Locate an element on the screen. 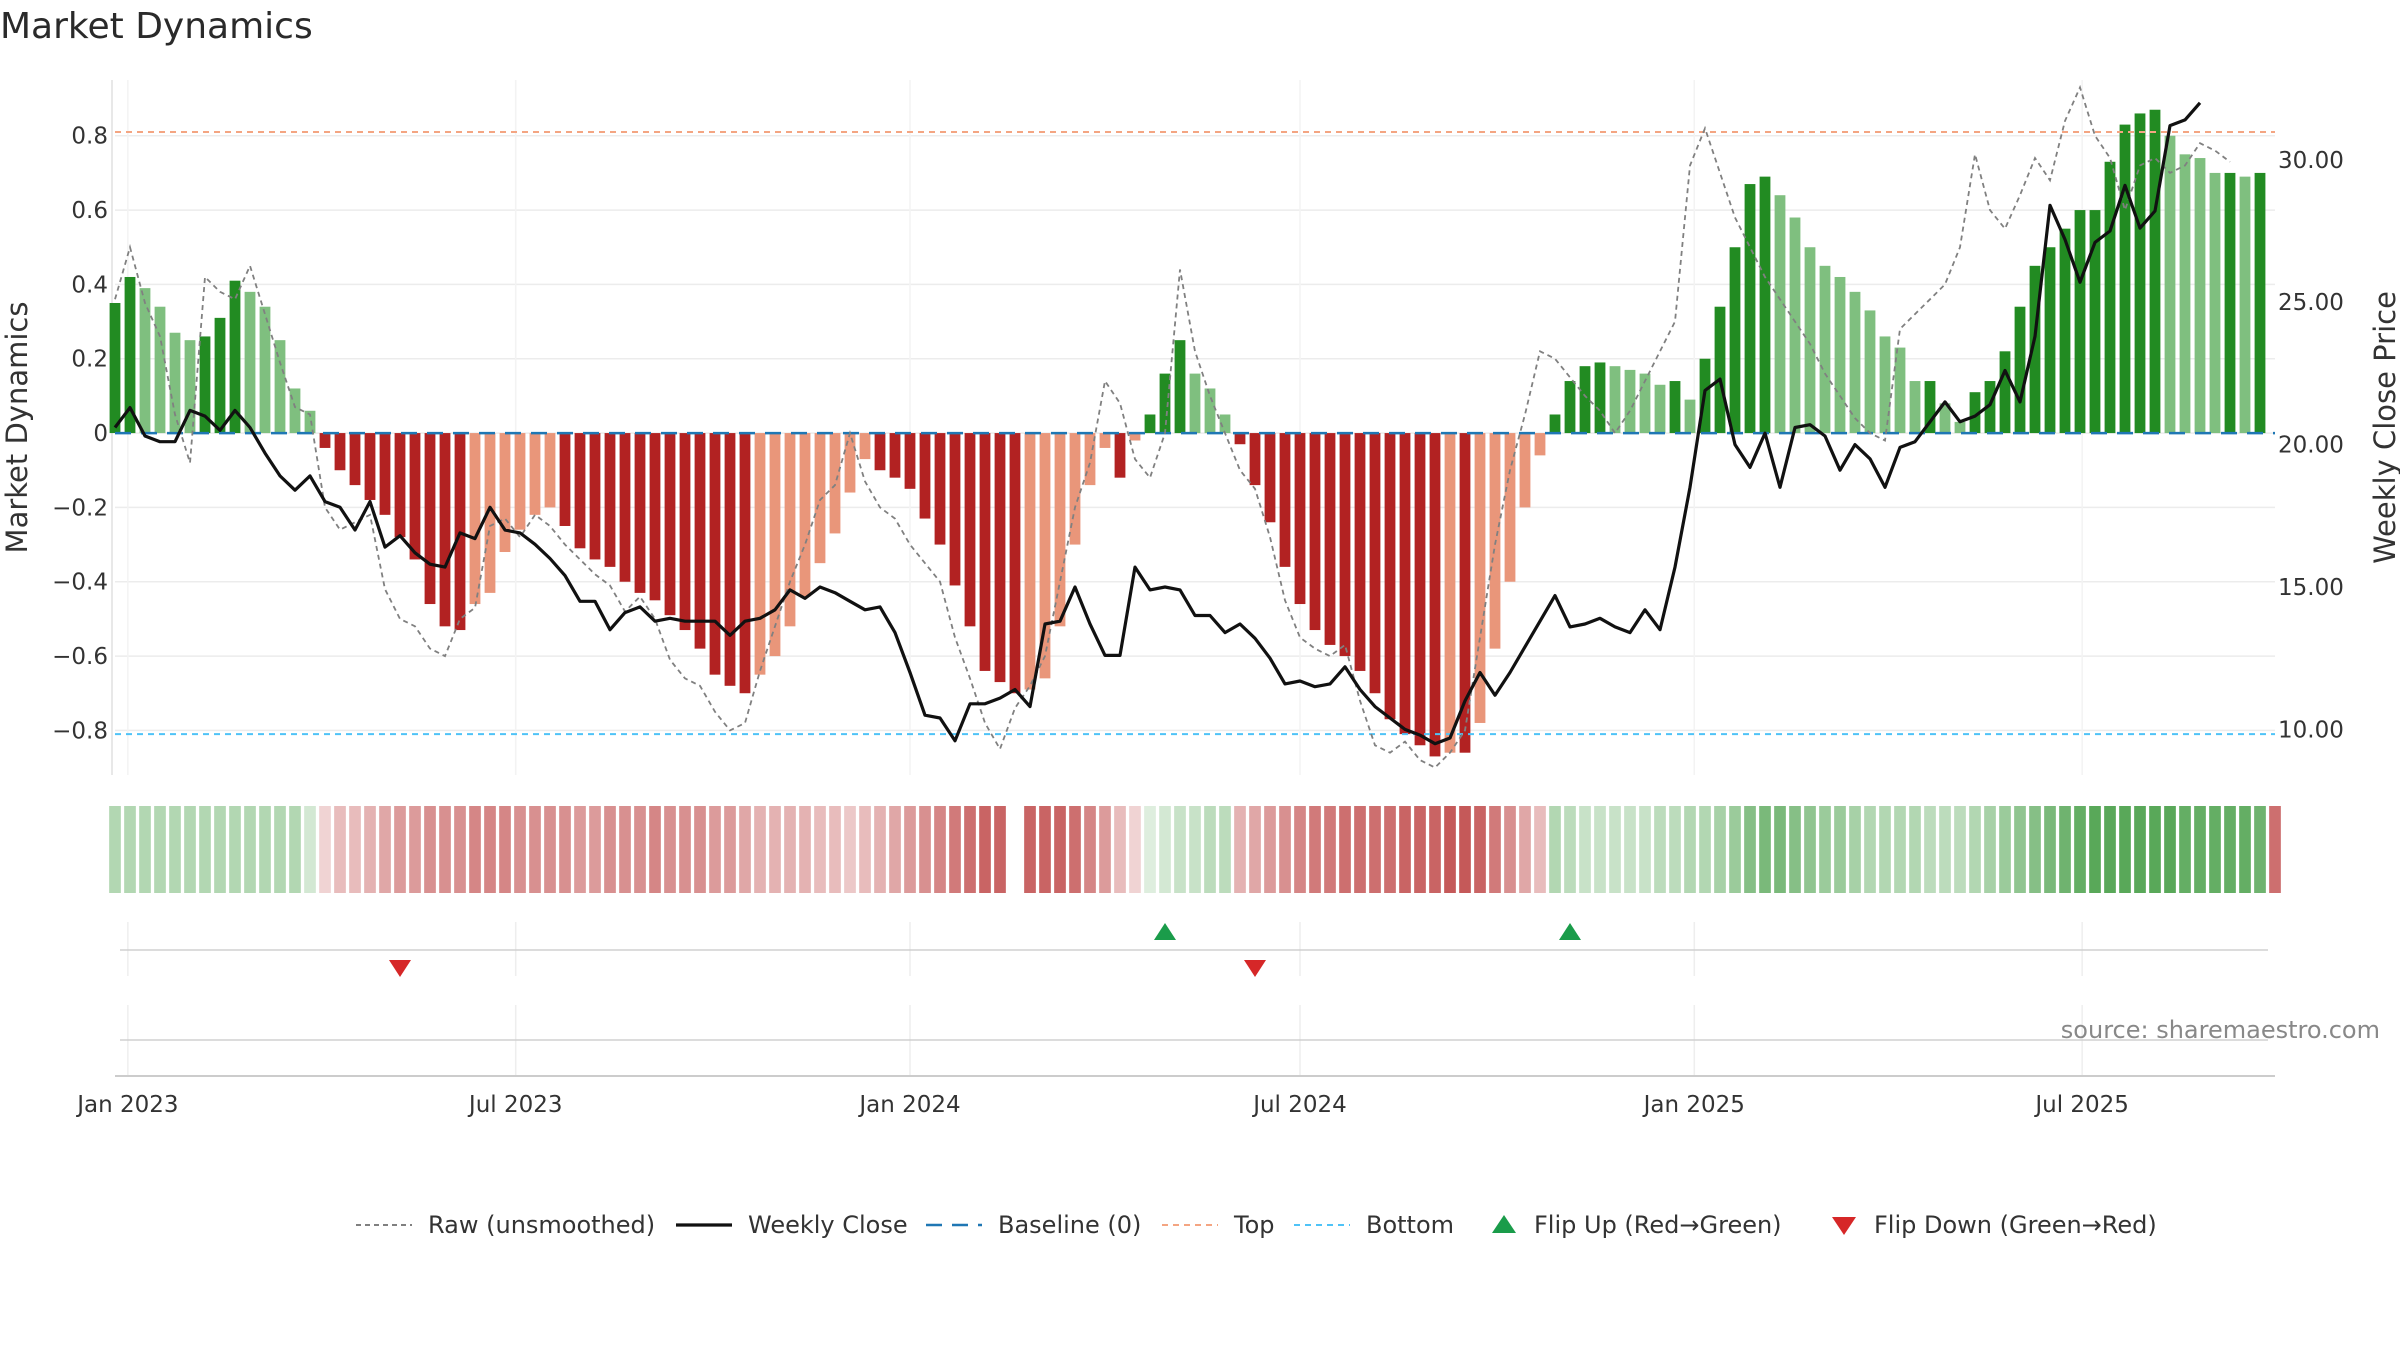 This screenshot has width=2400, height=1350. legend-label: Flip Down (Green→Red) is located at coordinates (2015, 1225).